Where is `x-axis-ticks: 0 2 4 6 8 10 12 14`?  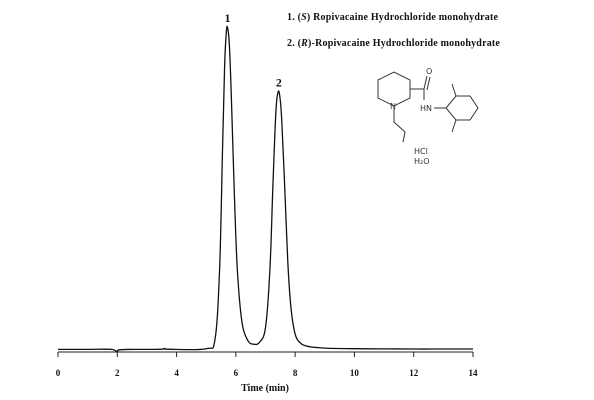
x-axis-ticks: 0 2 4 6 8 10 12 14 is located at coordinates (267, 365).